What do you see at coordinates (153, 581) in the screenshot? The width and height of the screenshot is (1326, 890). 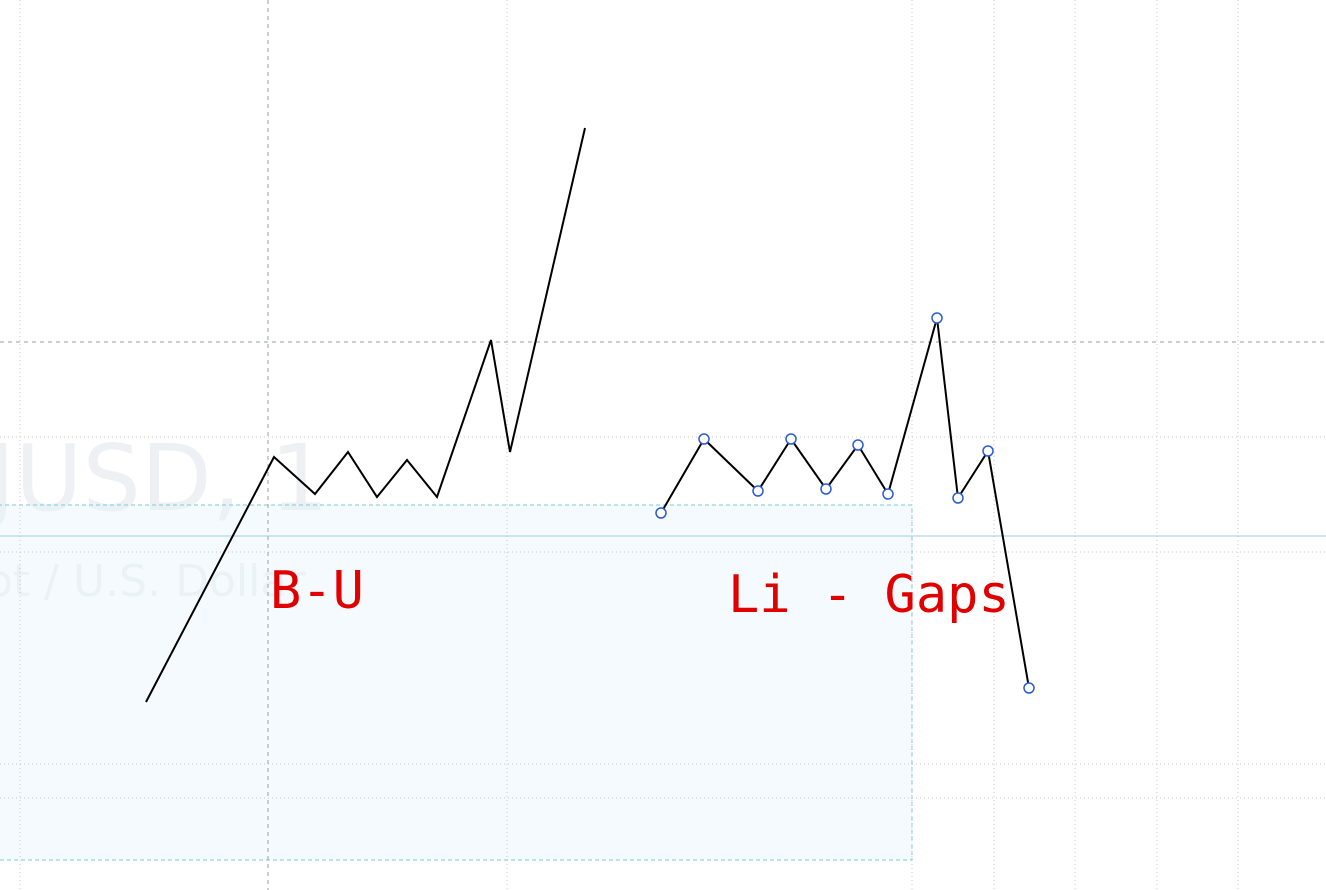 I see `watermark-description: ot / U.S. Dollar` at bounding box center [153, 581].